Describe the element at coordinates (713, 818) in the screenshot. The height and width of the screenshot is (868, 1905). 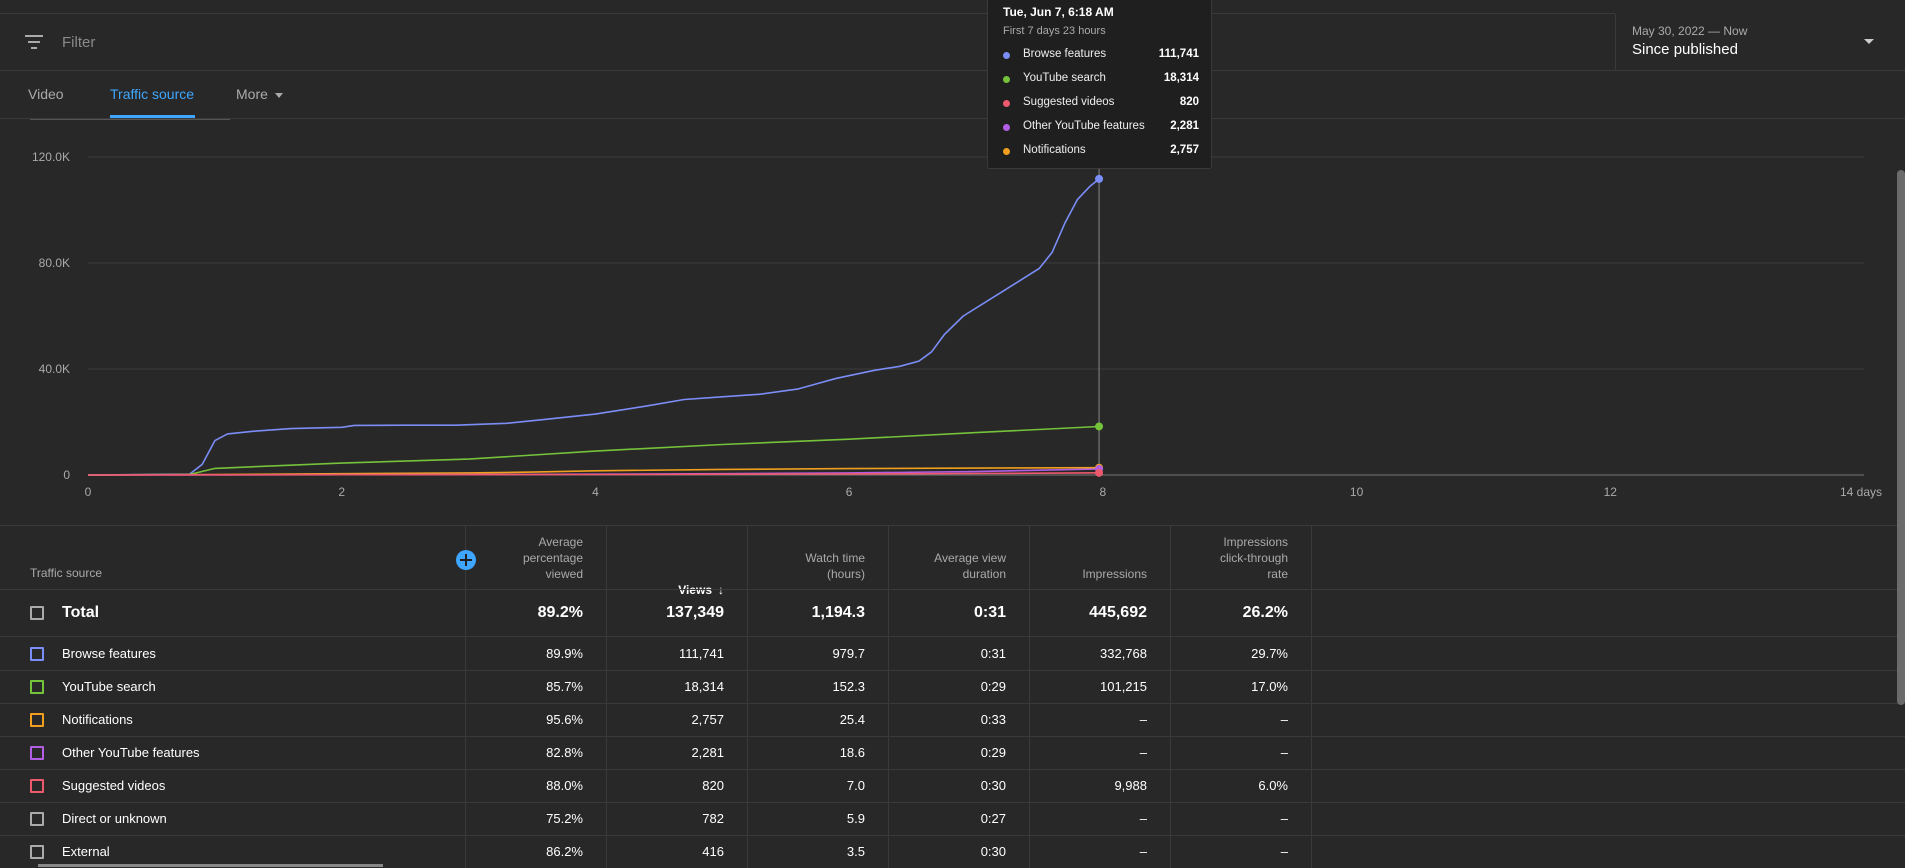
I see `cell-views: 782` at that location.